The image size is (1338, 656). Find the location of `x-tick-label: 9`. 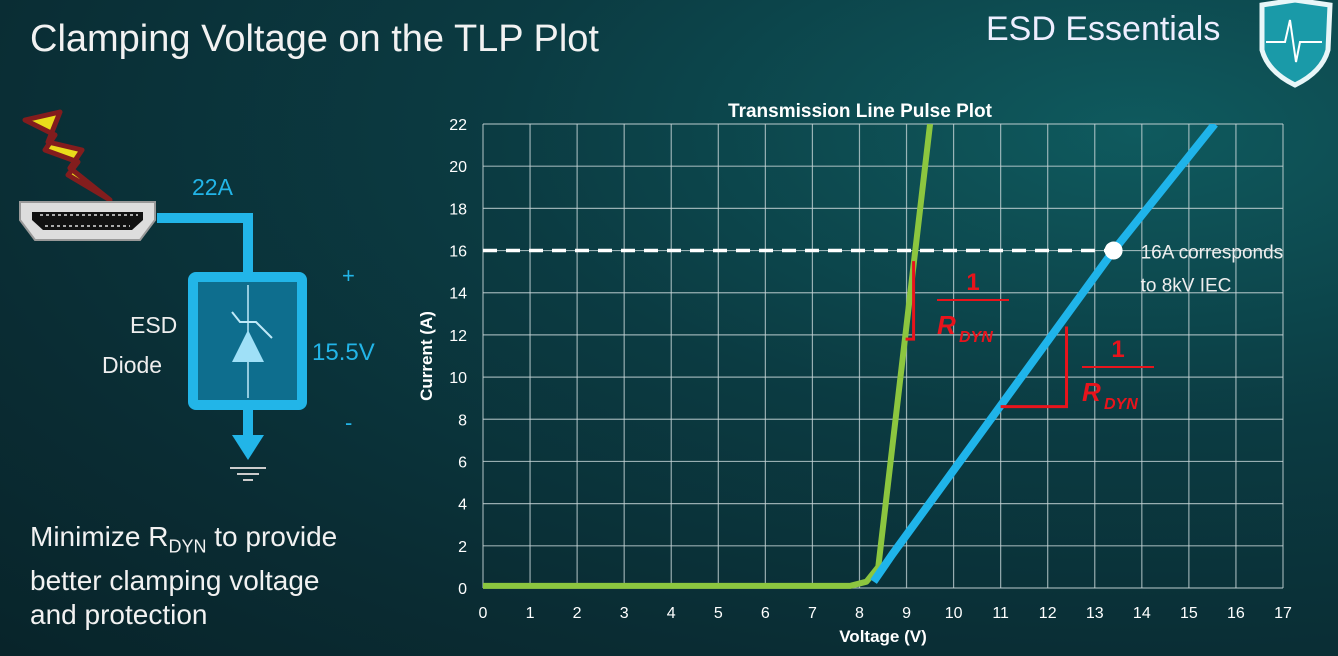

x-tick-label: 9 is located at coordinates (906, 613).